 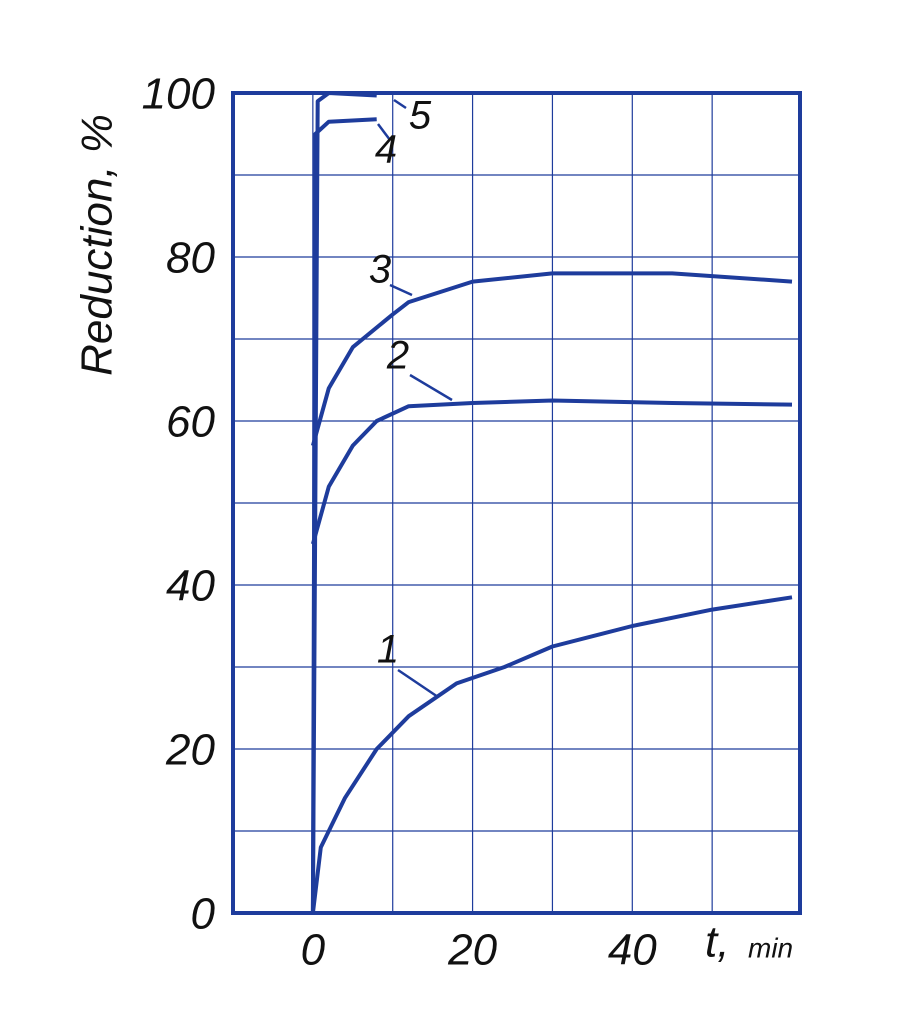 I want to click on series-label: 5, so click(x=420, y=116).